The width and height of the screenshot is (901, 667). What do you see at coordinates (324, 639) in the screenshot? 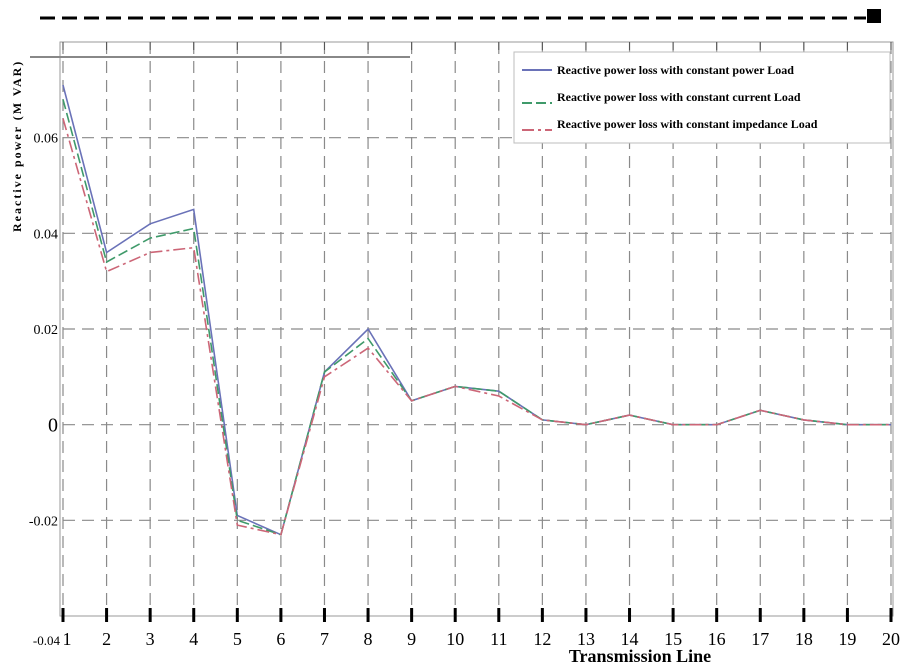
I see `x-tick-label: 7` at bounding box center [324, 639].